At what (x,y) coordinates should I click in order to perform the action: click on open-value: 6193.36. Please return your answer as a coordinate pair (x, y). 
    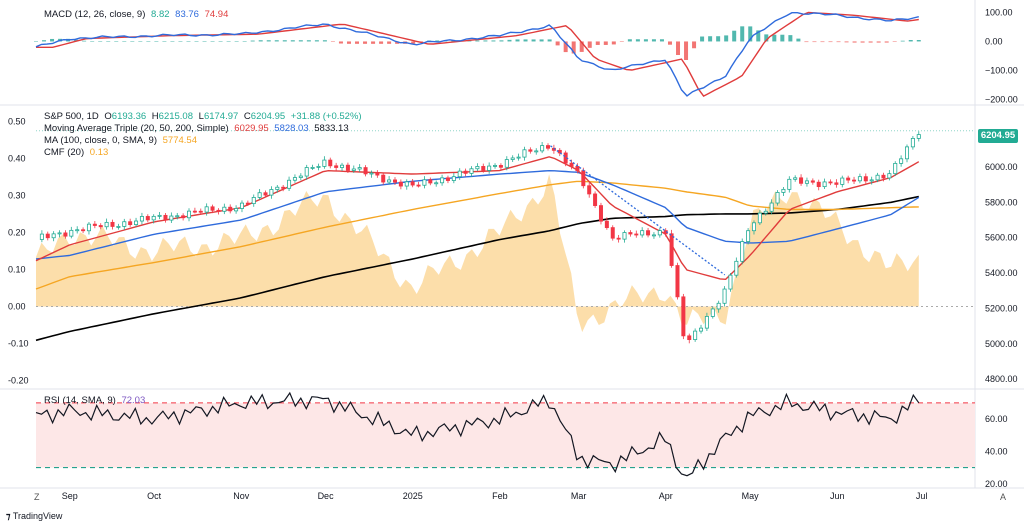
    Looking at the image, I should click on (129, 116).